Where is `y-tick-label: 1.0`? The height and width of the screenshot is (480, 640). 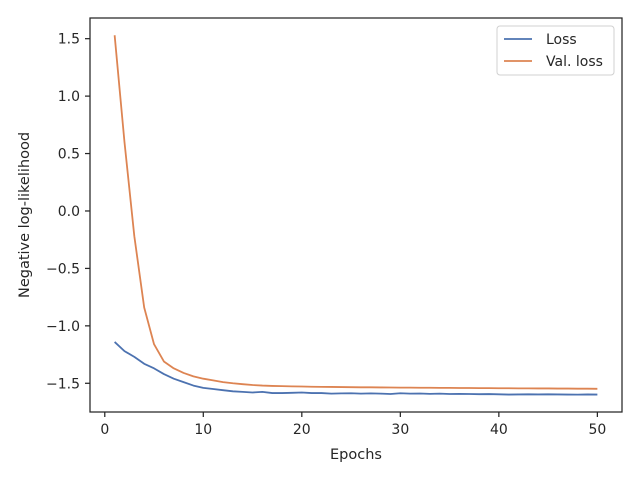
y-tick-label: 1.0 is located at coordinates (69, 97).